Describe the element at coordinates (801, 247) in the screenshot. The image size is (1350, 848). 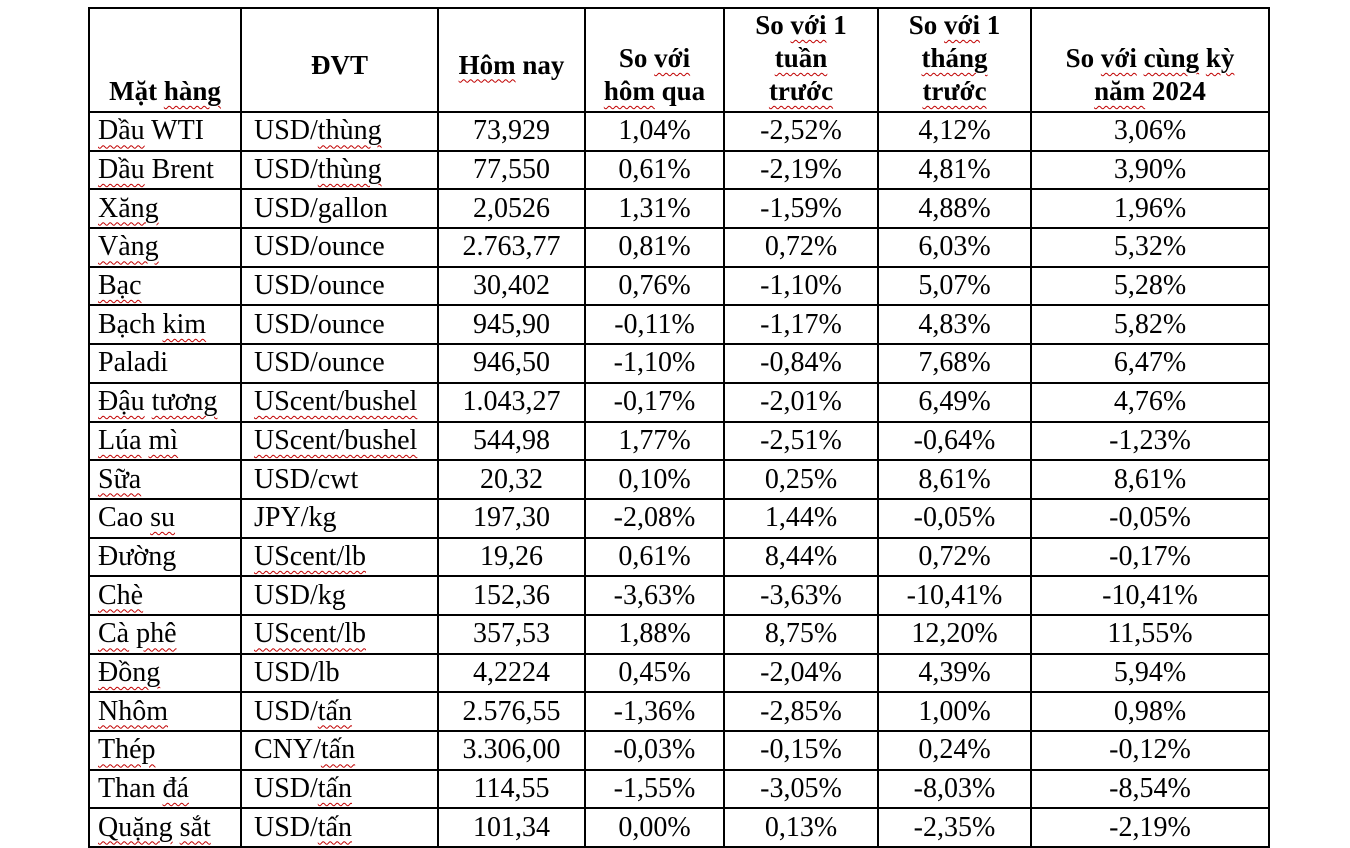
I see `cell-vs-week-ago: 0,72%` at that location.